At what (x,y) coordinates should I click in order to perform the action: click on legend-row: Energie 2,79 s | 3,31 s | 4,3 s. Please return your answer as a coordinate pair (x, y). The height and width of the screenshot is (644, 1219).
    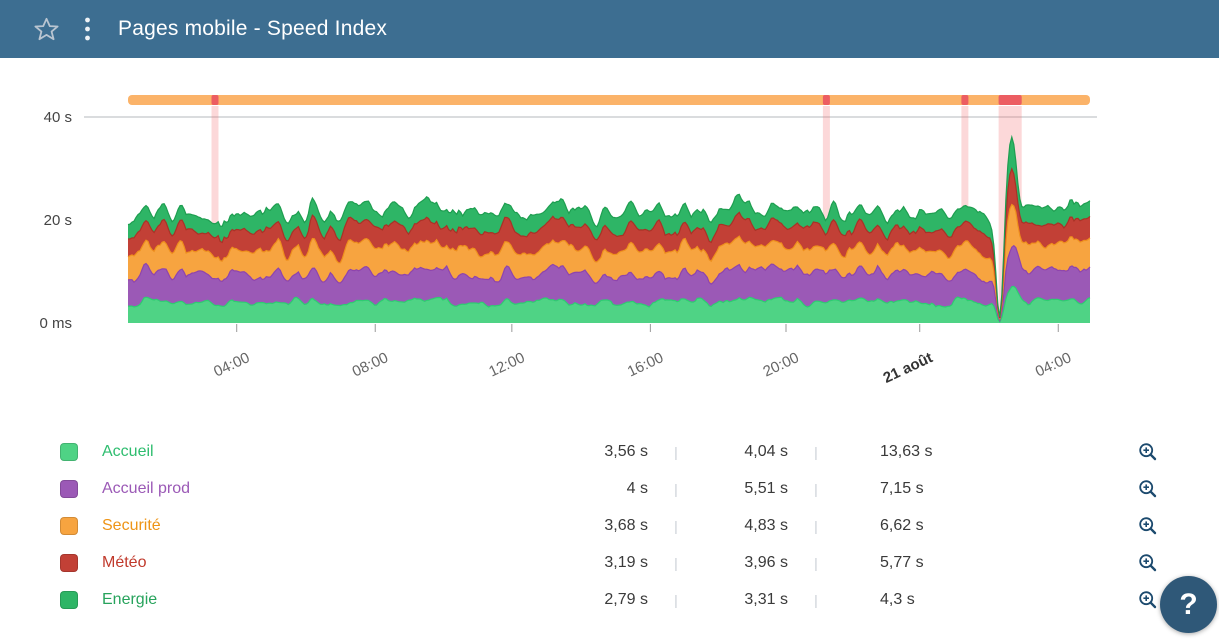
    Looking at the image, I should click on (610, 599).